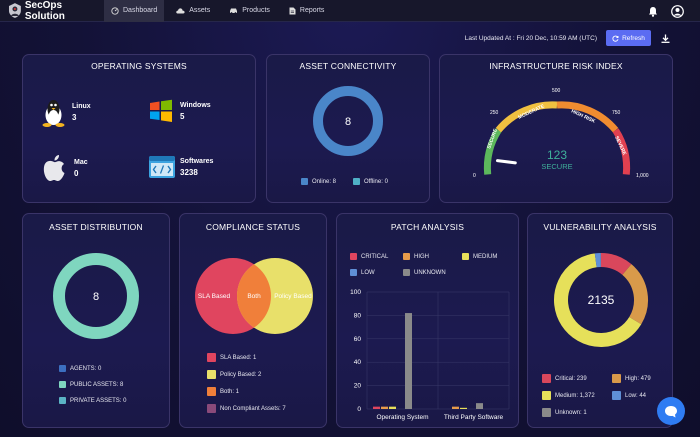  I want to click on legend-label: Low: 44, so click(636, 395).